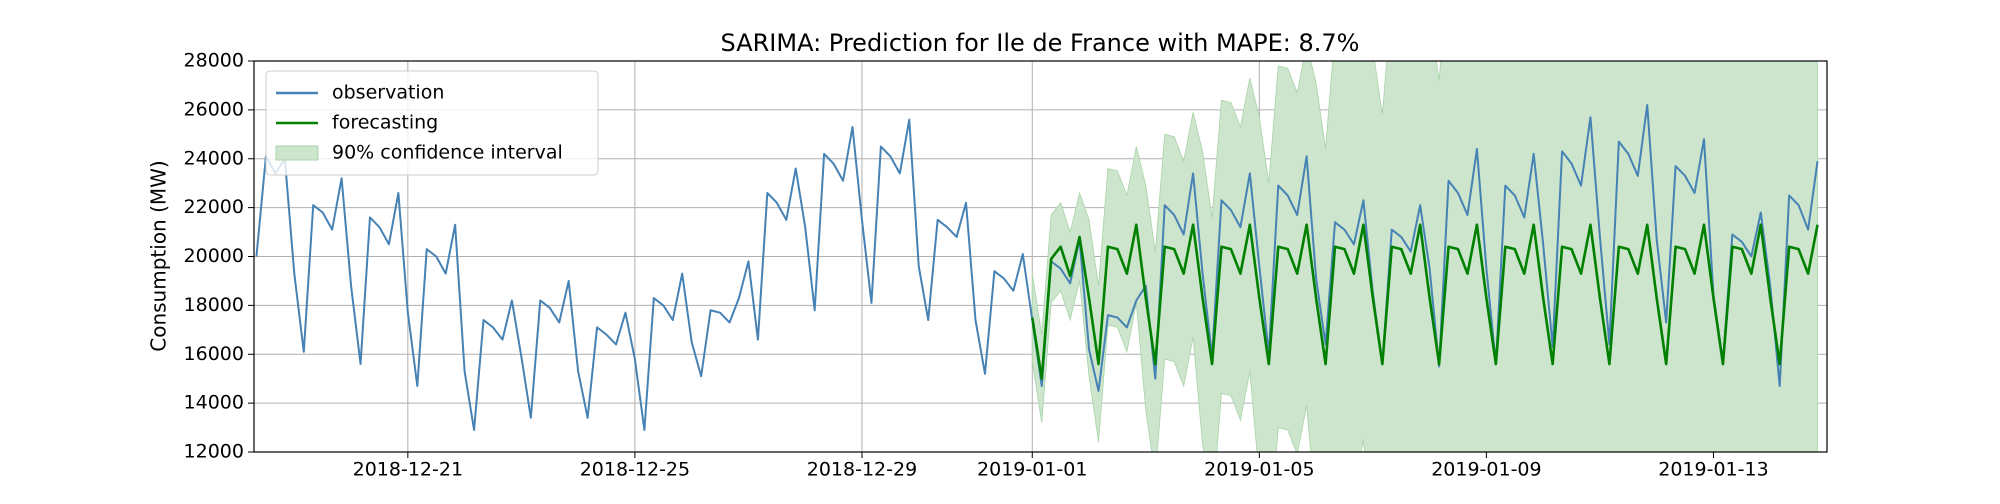 This screenshot has width=2000, height=504. Describe the element at coordinates (214, 256) in the screenshot. I see `y-tick-label: 20000` at that location.